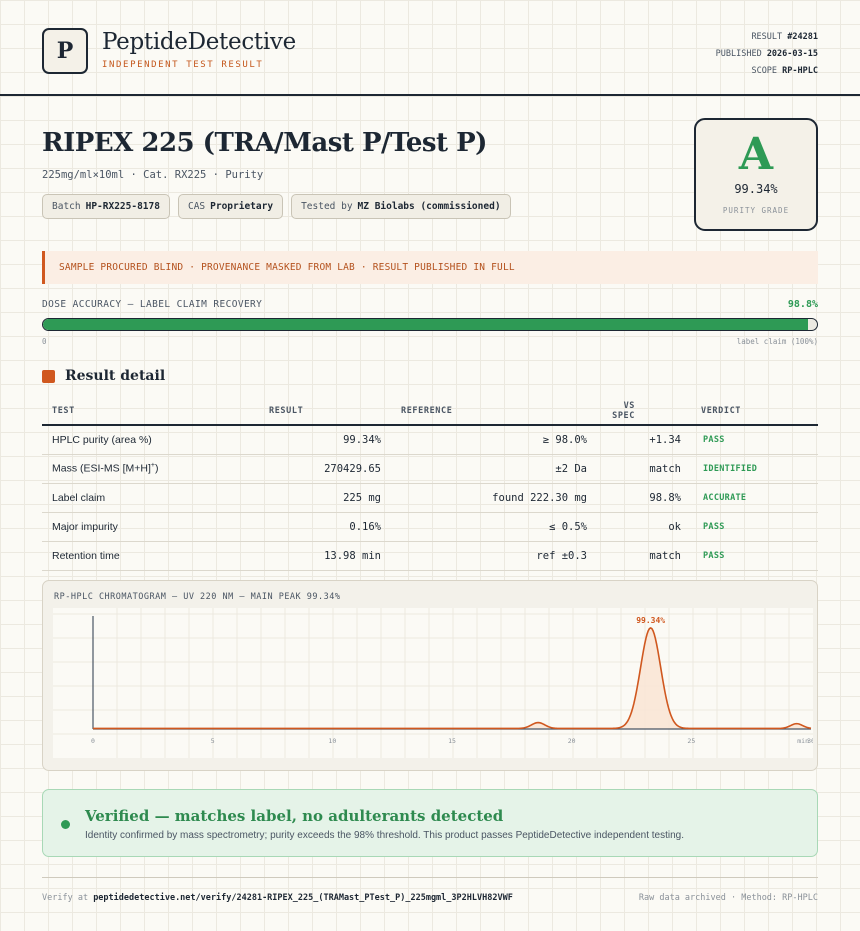  I want to click on col-result: RESULT, so click(325, 411).